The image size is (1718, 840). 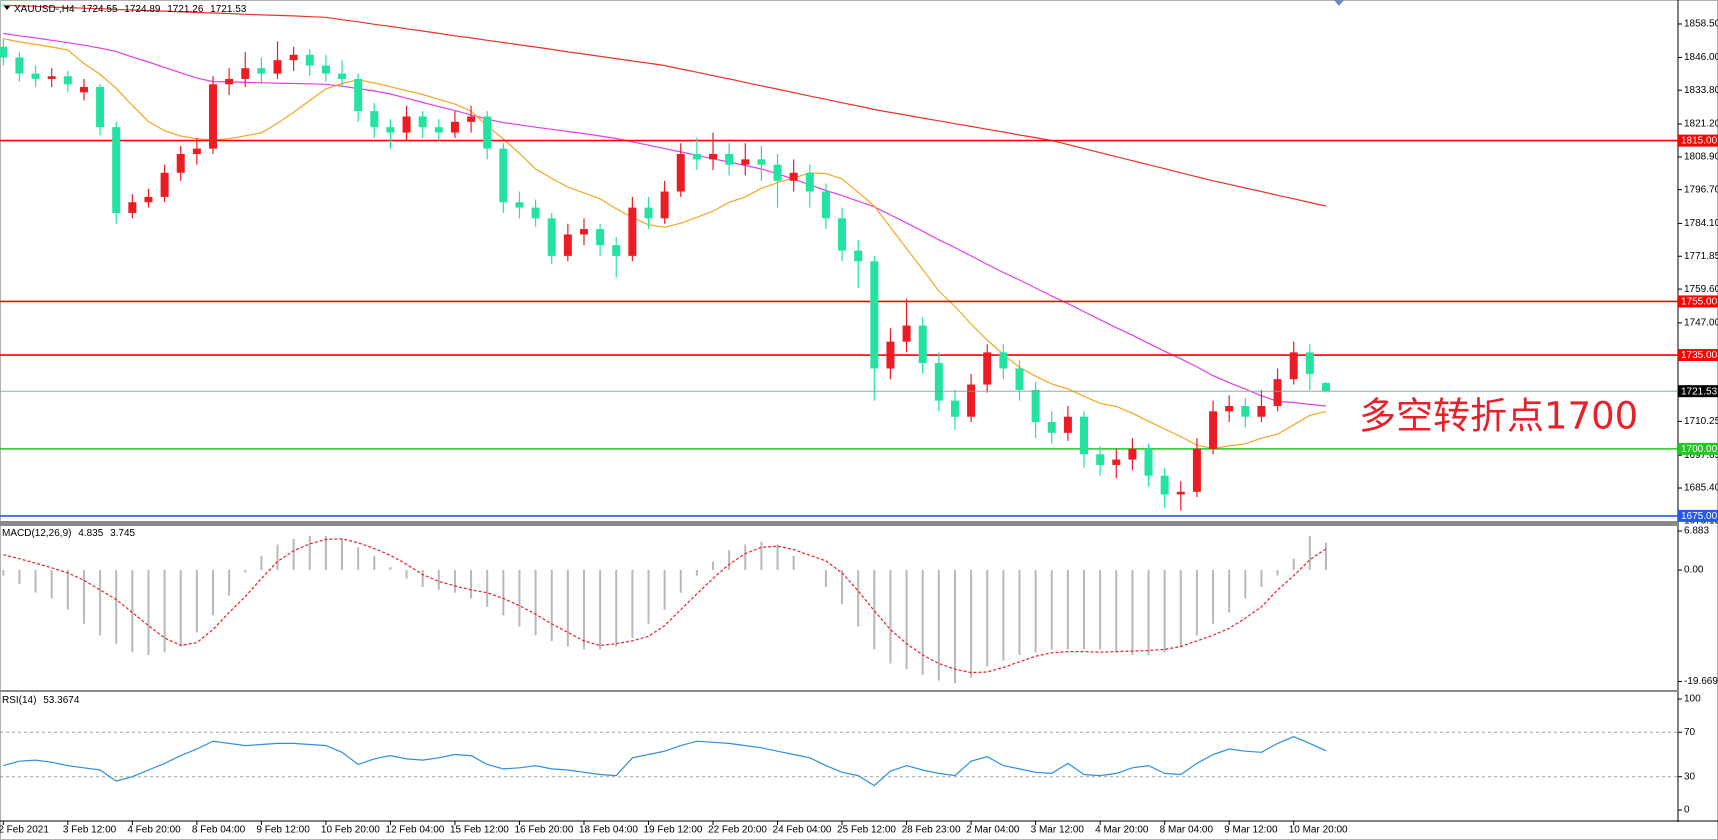 I want to click on price-label: 1721.53, so click(x=1699, y=391).